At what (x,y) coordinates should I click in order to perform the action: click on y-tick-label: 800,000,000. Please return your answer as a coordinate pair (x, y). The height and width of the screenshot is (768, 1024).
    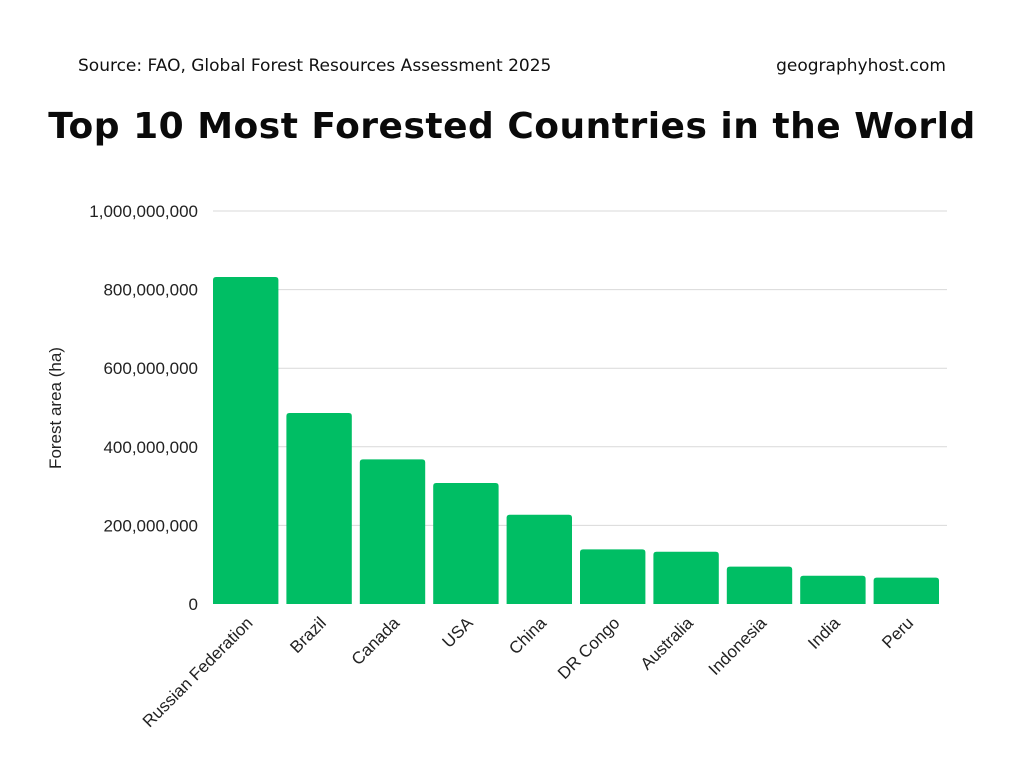
    Looking at the image, I should click on (150, 290).